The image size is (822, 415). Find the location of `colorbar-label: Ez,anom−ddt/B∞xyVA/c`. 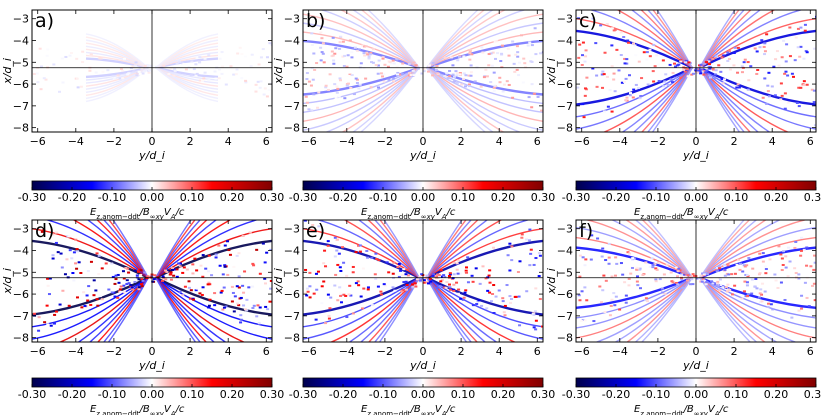

colorbar-label: Ez,anom−ddt/B∞xyVA/c is located at coordinates (137, 409).